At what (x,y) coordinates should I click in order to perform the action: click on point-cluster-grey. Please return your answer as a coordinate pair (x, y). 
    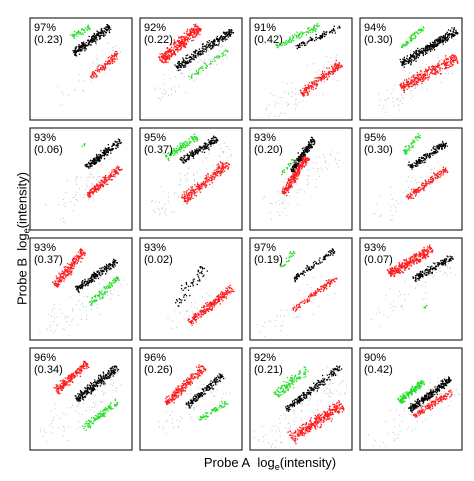
    Looking at the image, I should click on (77, 190).